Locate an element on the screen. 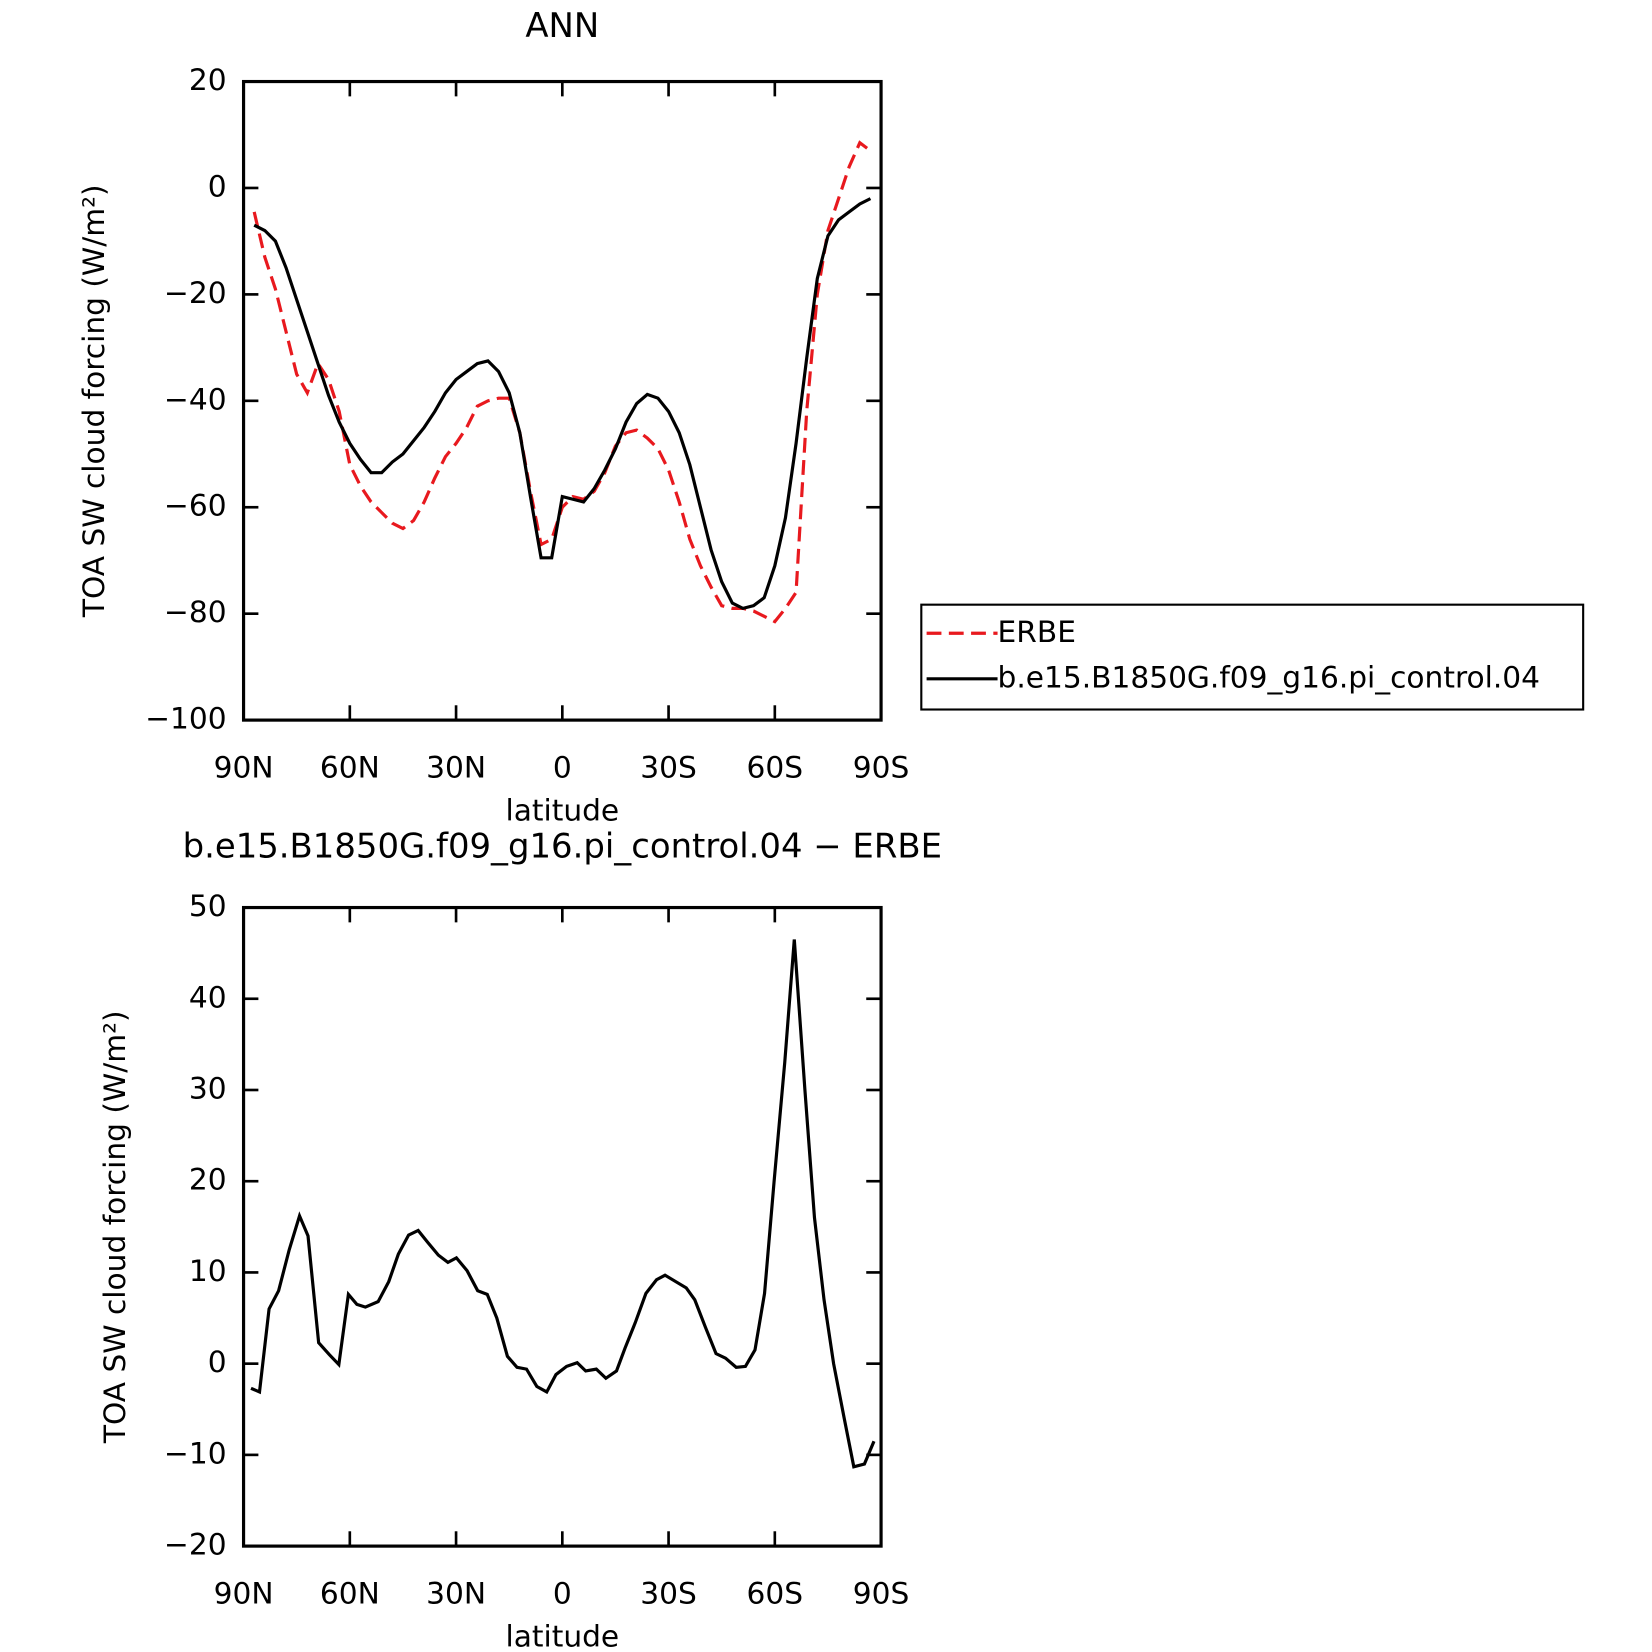  y-tick-label: 30 is located at coordinates (208, 1087).